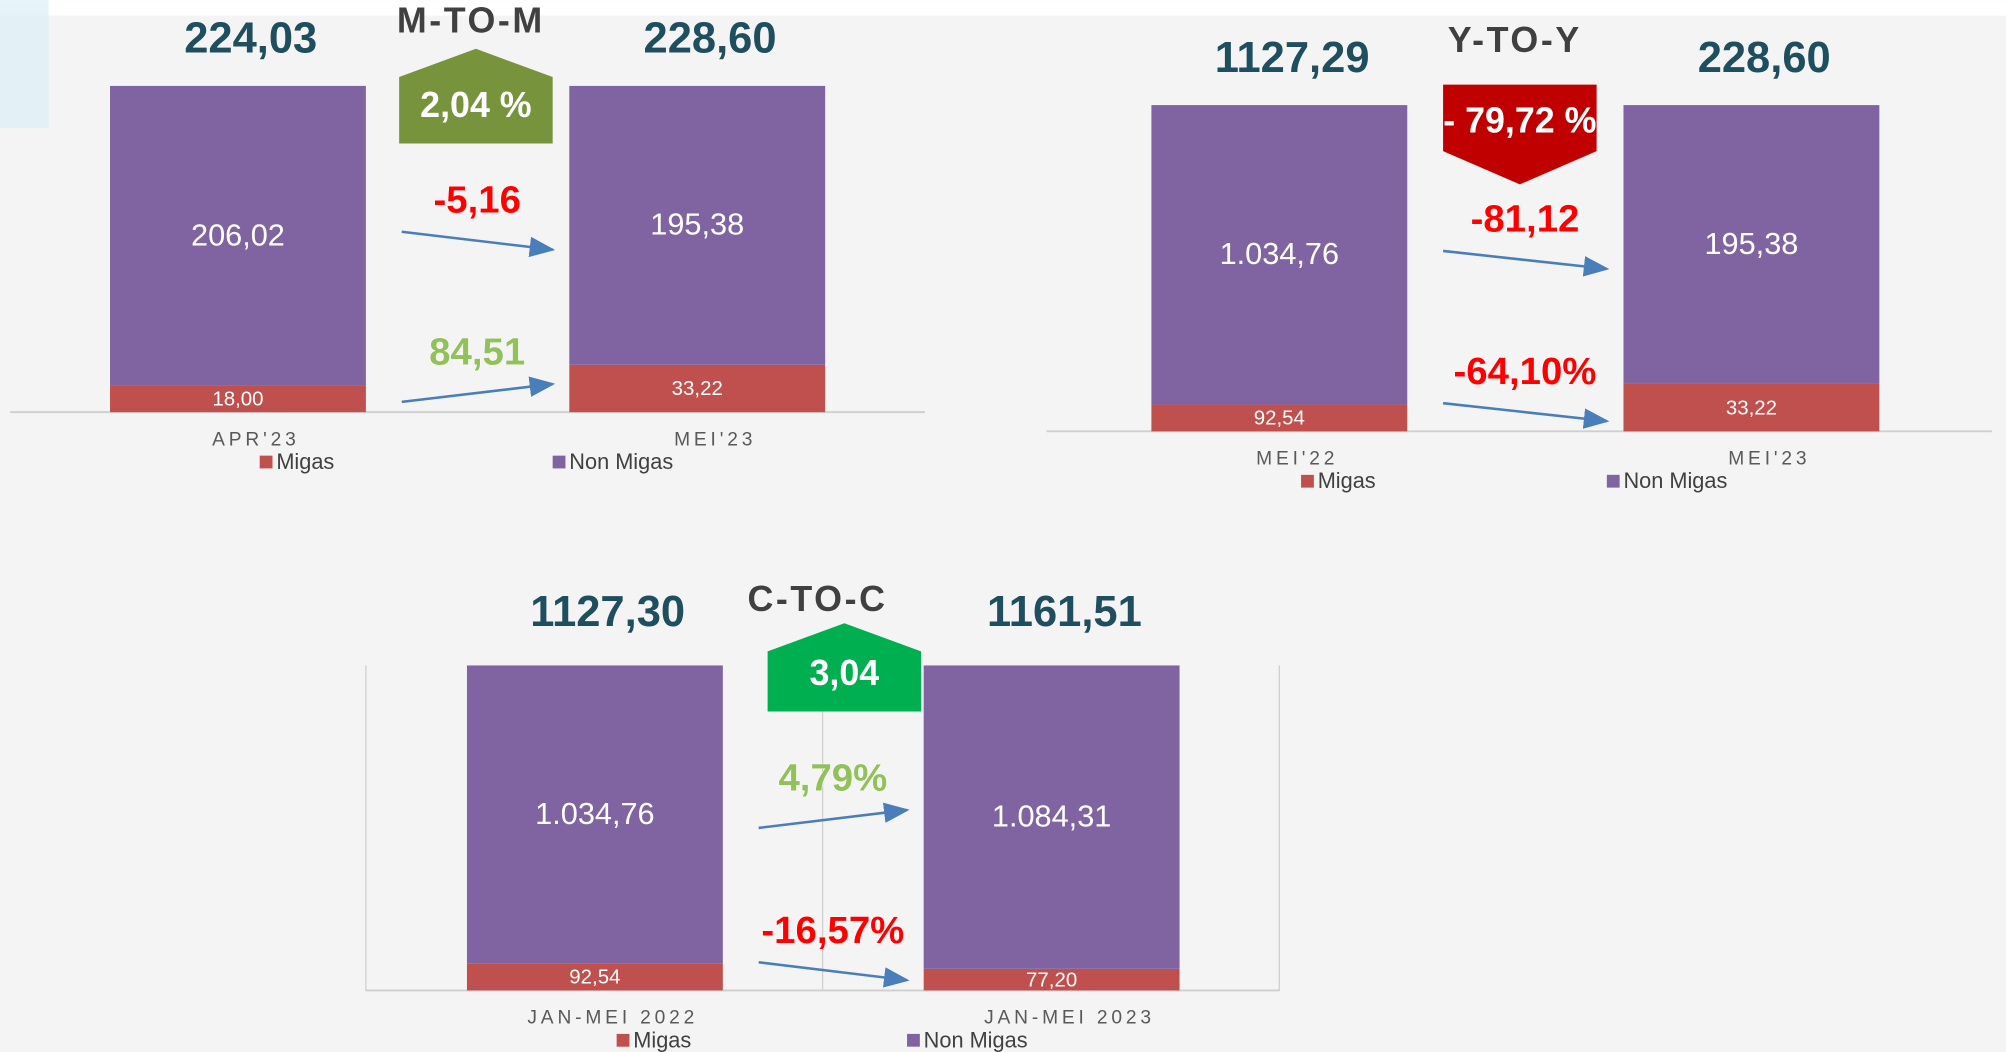 The image size is (2006, 1052). What do you see at coordinates (1515, 40) in the screenshot?
I see `chart-title: Y-TO-Y` at bounding box center [1515, 40].